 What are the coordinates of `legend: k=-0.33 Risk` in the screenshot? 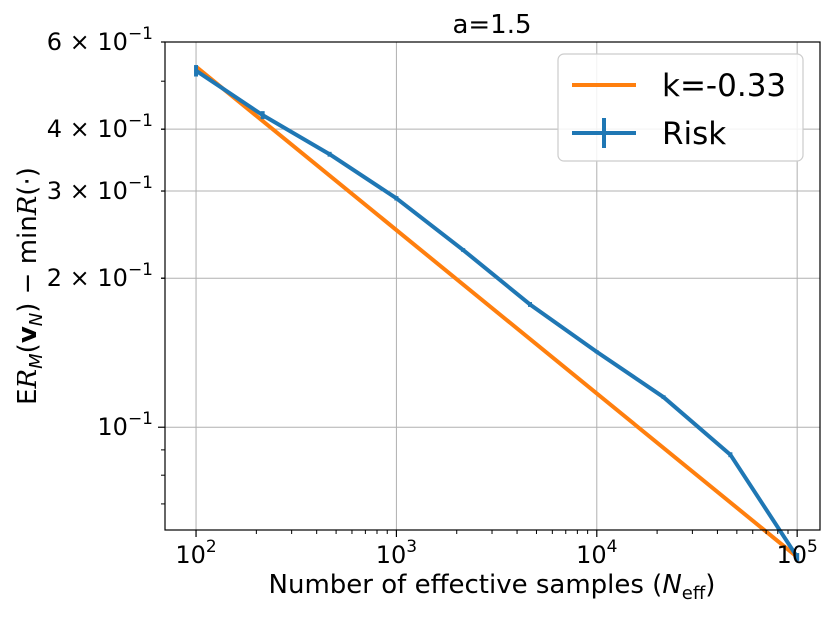 It's located at (680, 107).